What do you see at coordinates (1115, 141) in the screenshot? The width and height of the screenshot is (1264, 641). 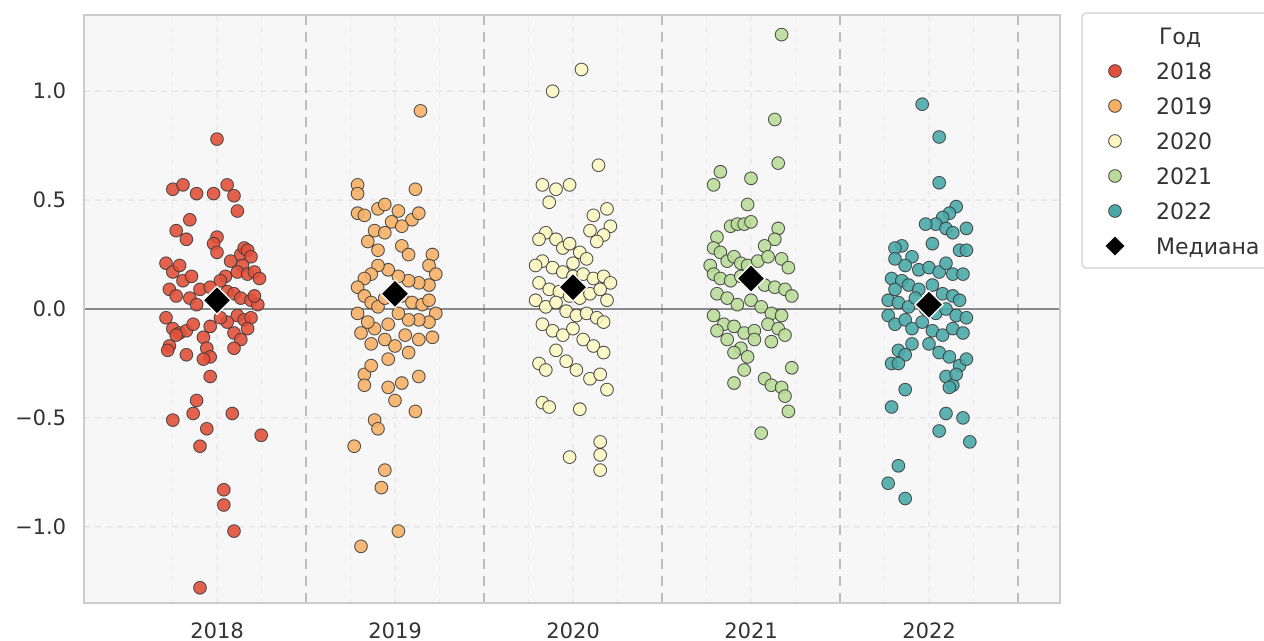 I see `legend-marker-2020` at bounding box center [1115, 141].